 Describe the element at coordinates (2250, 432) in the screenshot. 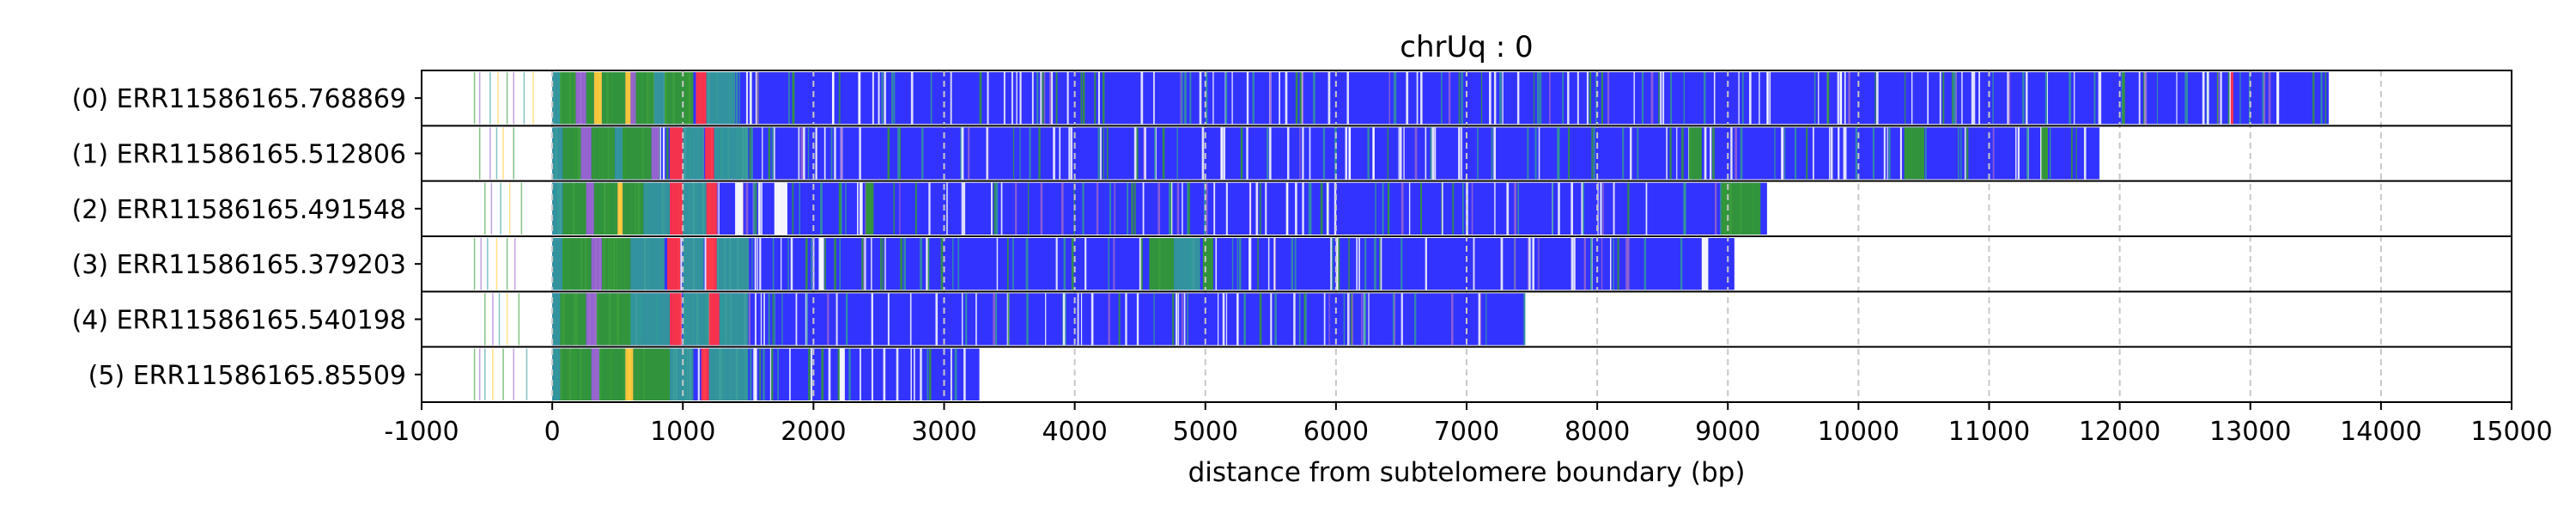

I see `x-tick-label: 13000` at that location.